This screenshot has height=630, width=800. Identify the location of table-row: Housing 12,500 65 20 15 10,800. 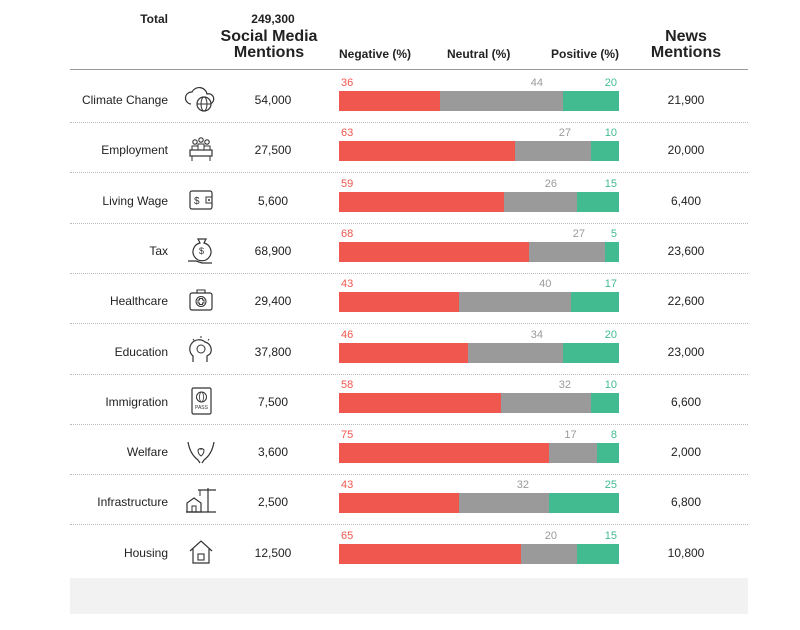
(400, 552).